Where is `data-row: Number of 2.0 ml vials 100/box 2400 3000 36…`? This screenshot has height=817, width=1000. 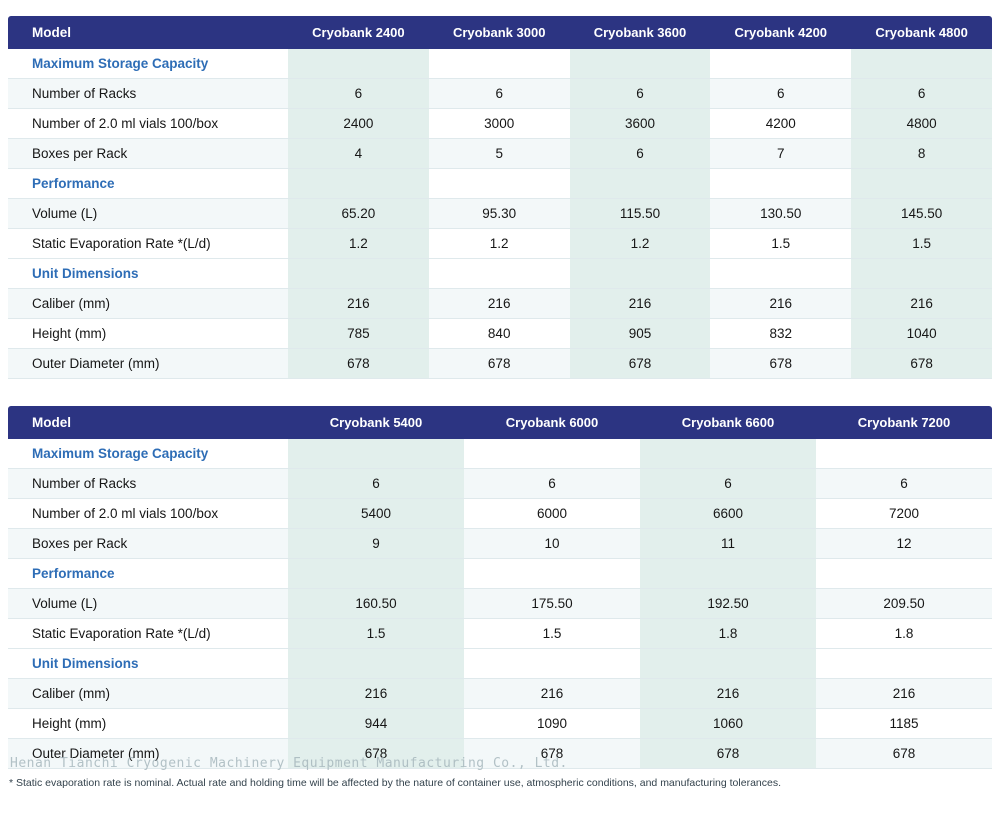 data-row: Number of 2.0 ml vials 100/box 2400 3000 36… is located at coordinates (500, 123).